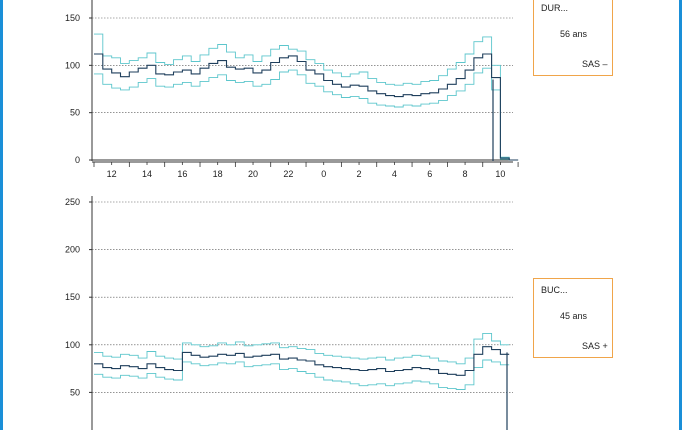 Image resolution: width=686 pixels, height=430 pixels. Describe the element at coordinates (595, 64) in the screenshot. I see `sas-status: SAS –` at that location.